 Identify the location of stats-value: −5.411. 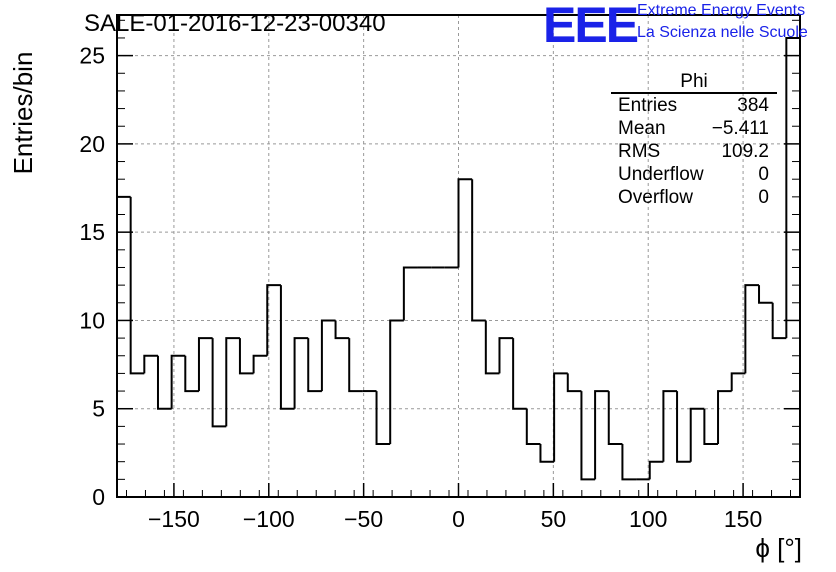
(740, 128).